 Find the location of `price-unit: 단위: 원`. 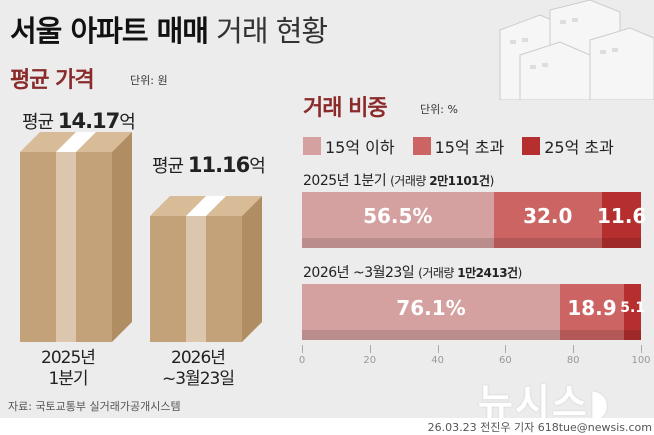

price-unit: 단위: 원 is located at coordinates (149, 80).